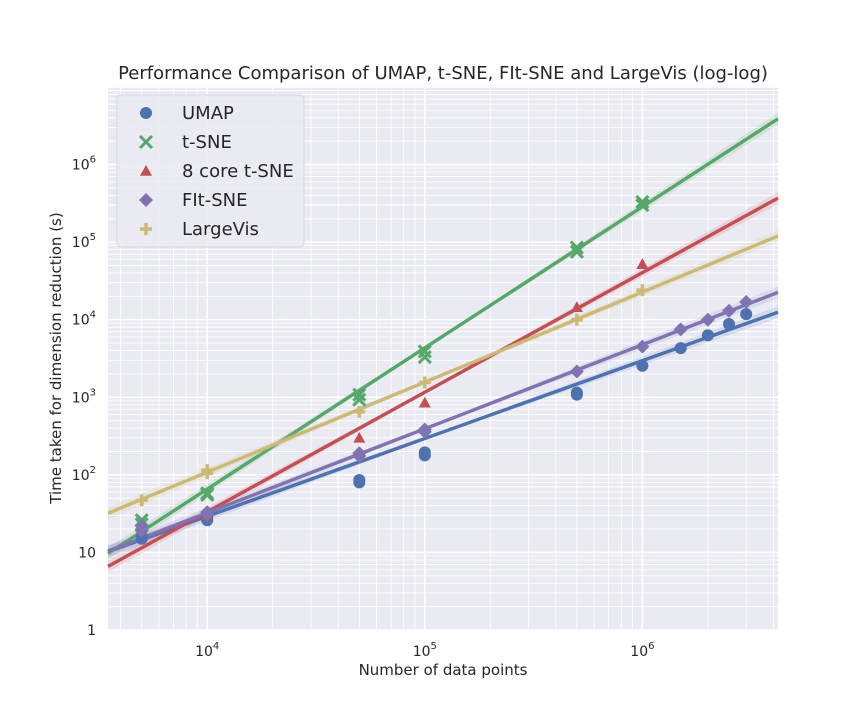 This screenshot has height=720, width=864. What do you see at coordinates (84, 241) in the screenshot?
I see `y-tick-label: 10⁵` at bounding box center [84, 241].